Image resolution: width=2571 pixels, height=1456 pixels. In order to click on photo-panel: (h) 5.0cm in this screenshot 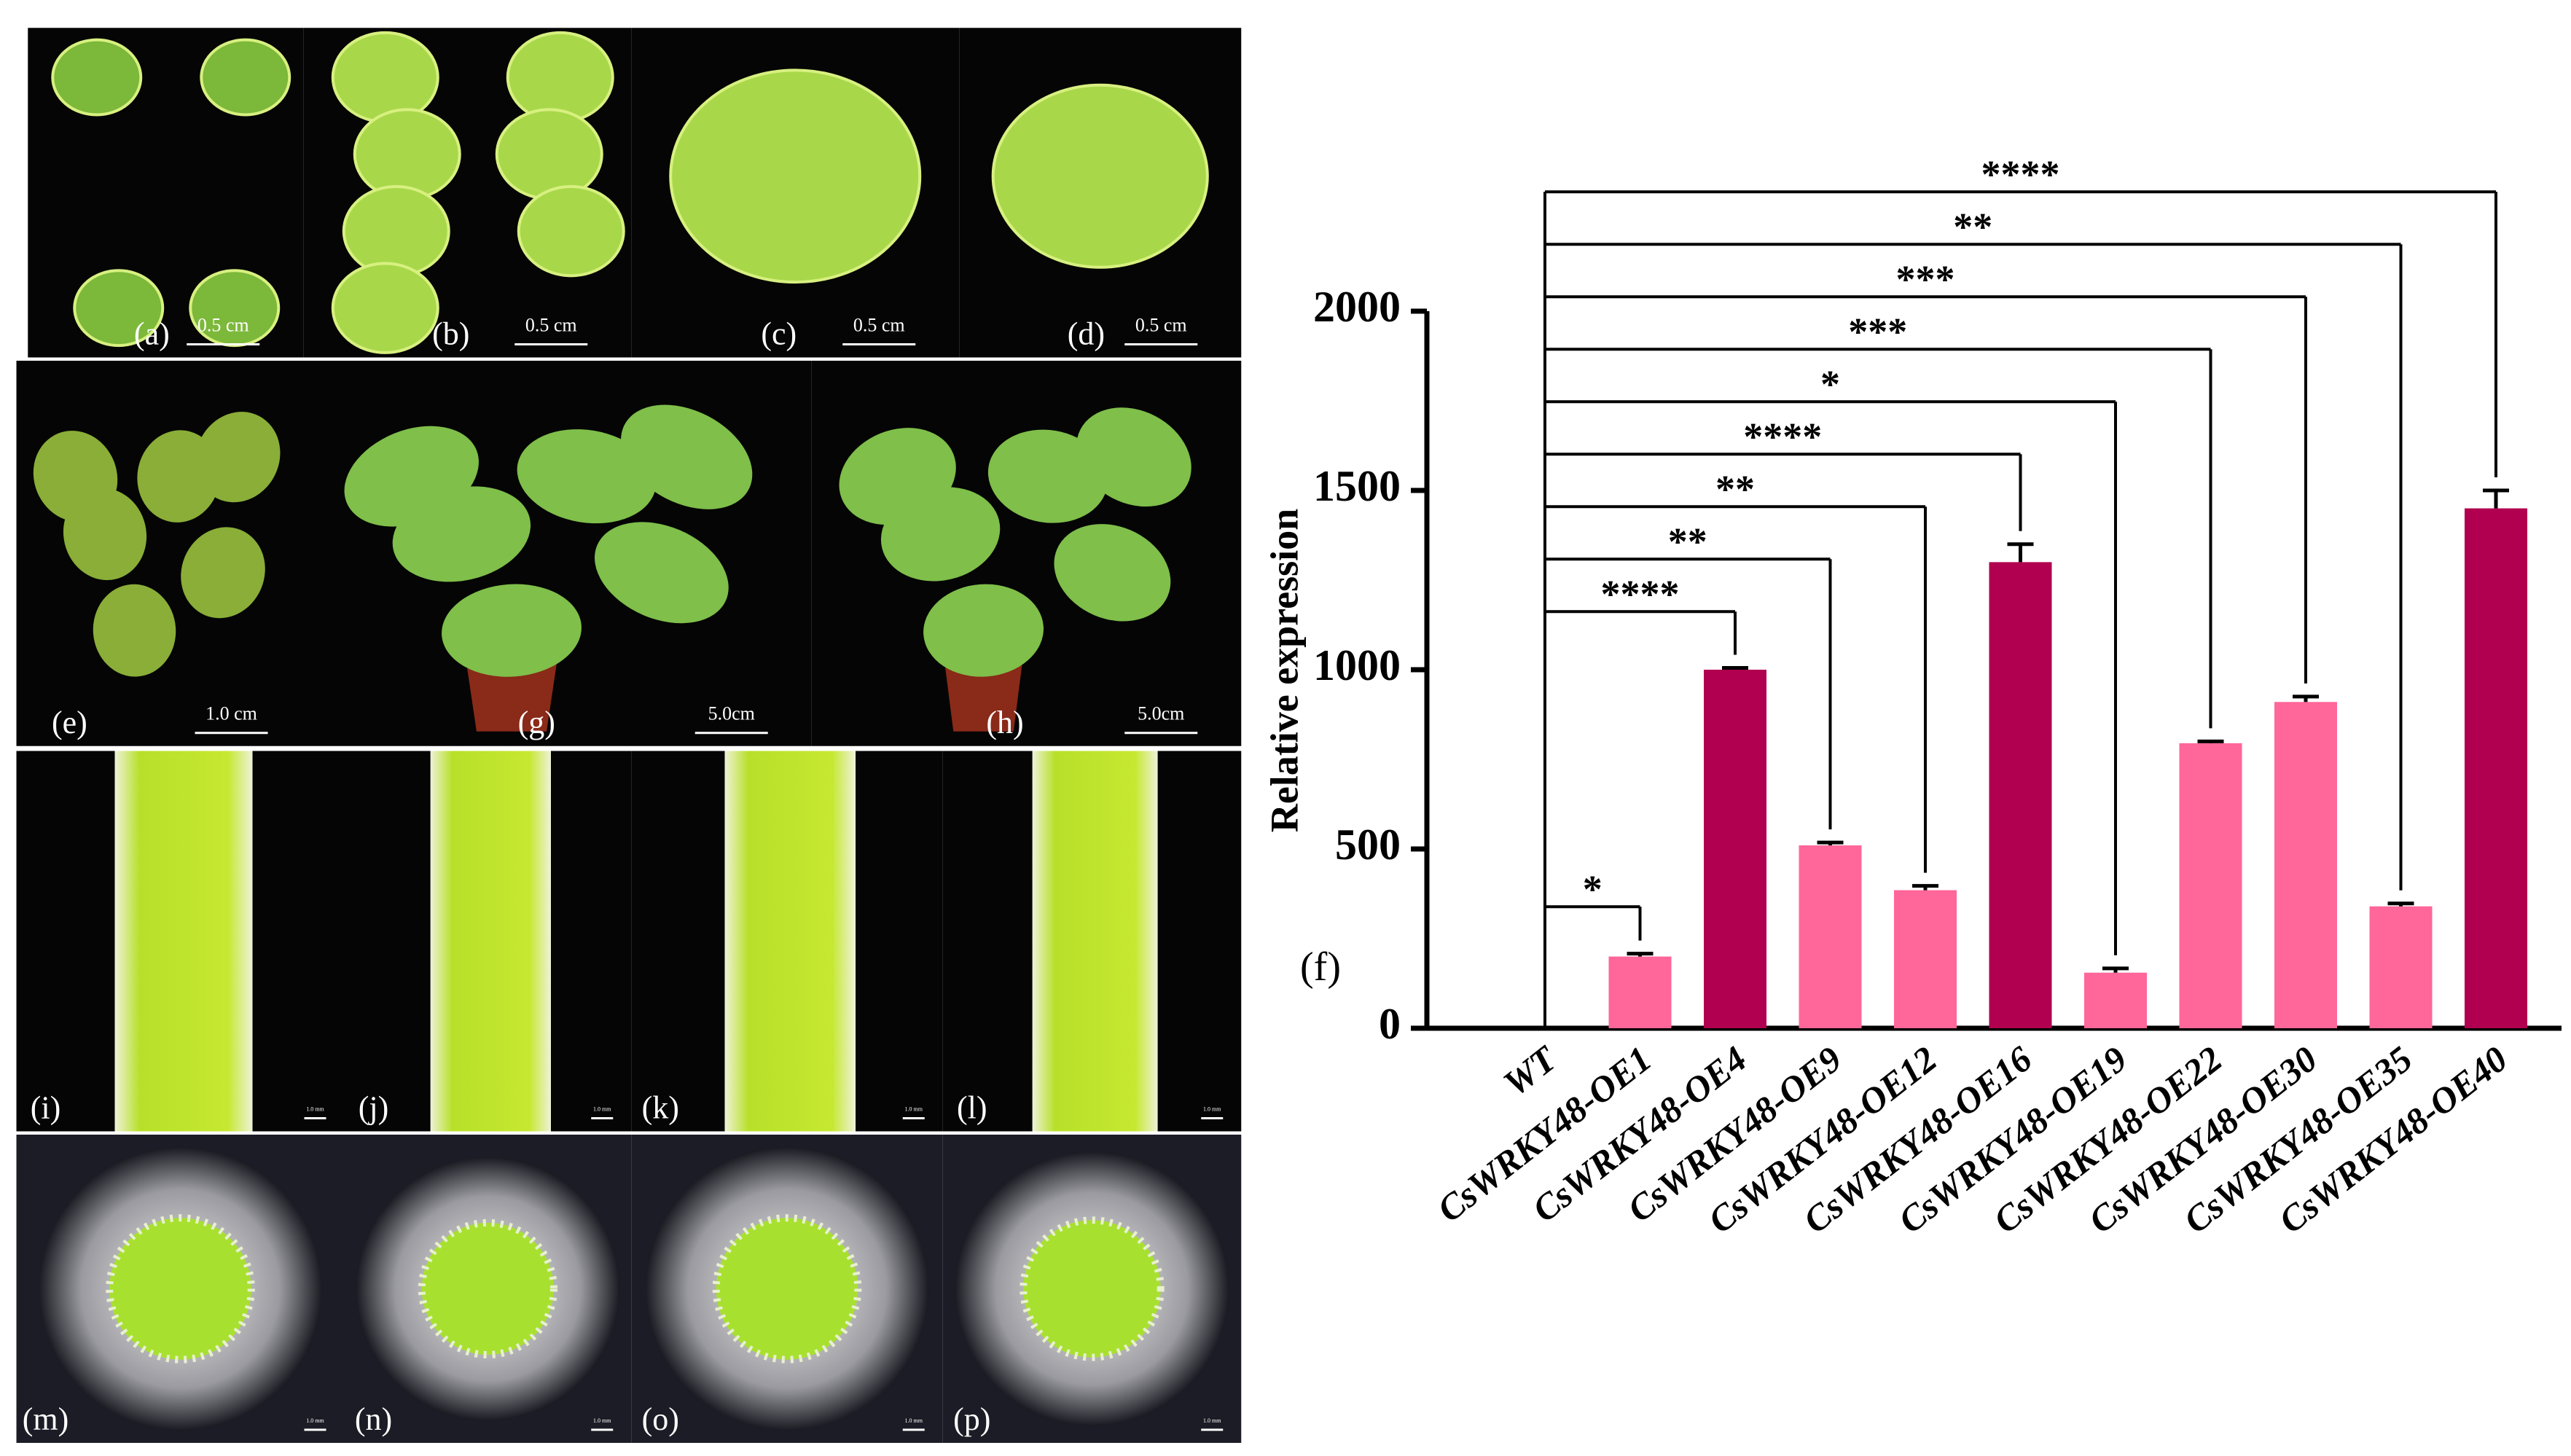, I will do `click(1026, 553)`.